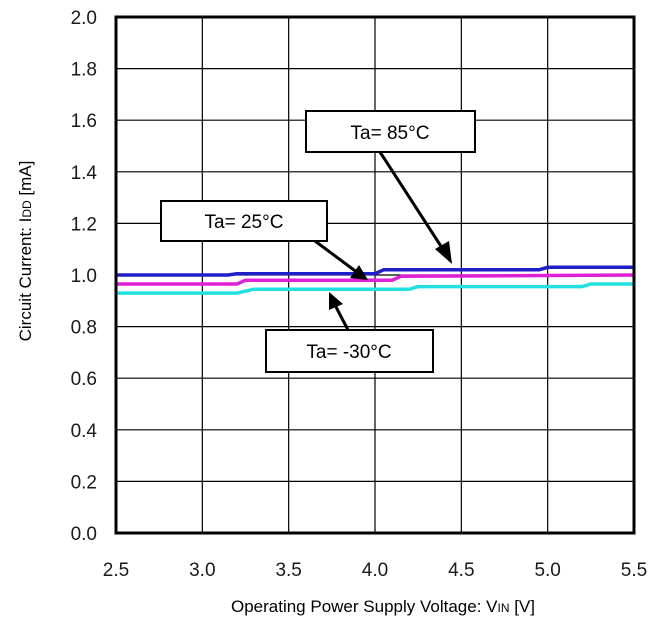  Describe the element at coordinates (336, 301) in the screenshot. I see `annotation-neg30c-arrowhead` at that location.